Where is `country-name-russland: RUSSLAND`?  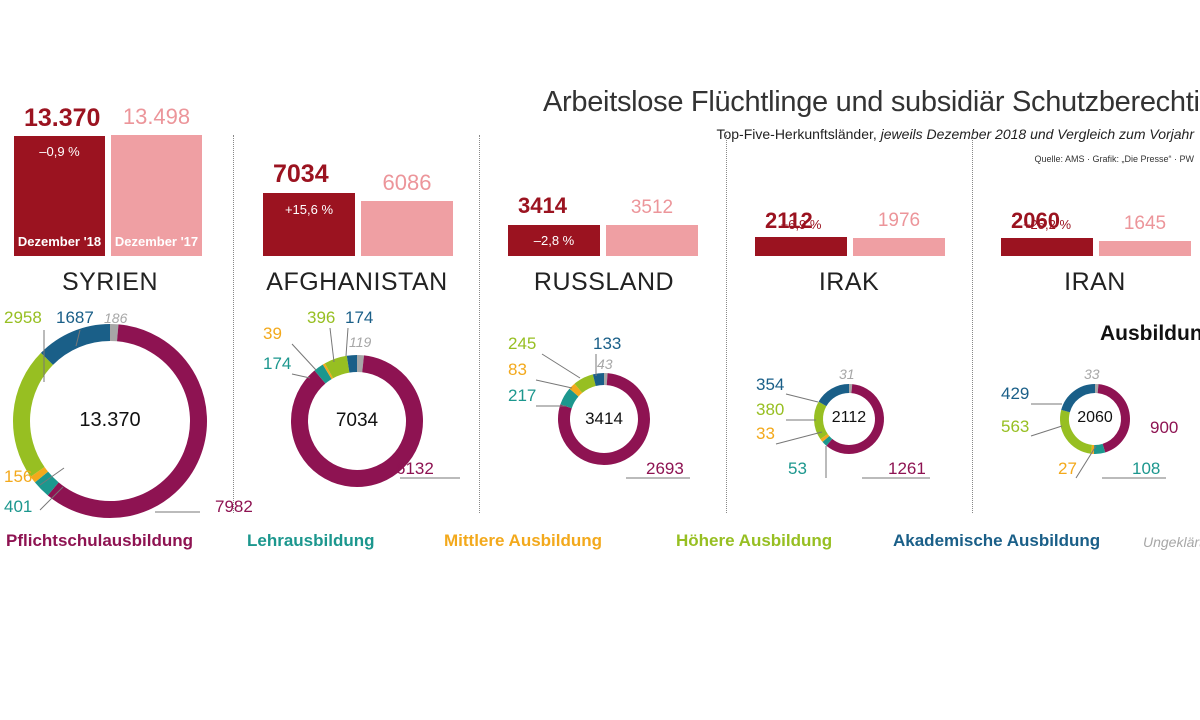 country-name-russland: RUSSLAND is located at coordinates (604, 282).